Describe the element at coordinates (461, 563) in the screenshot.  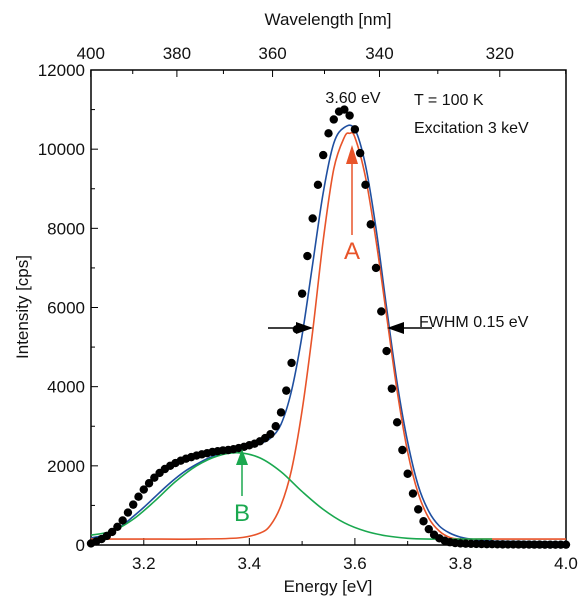
I see `x-tick-label: 3.8` at that location.